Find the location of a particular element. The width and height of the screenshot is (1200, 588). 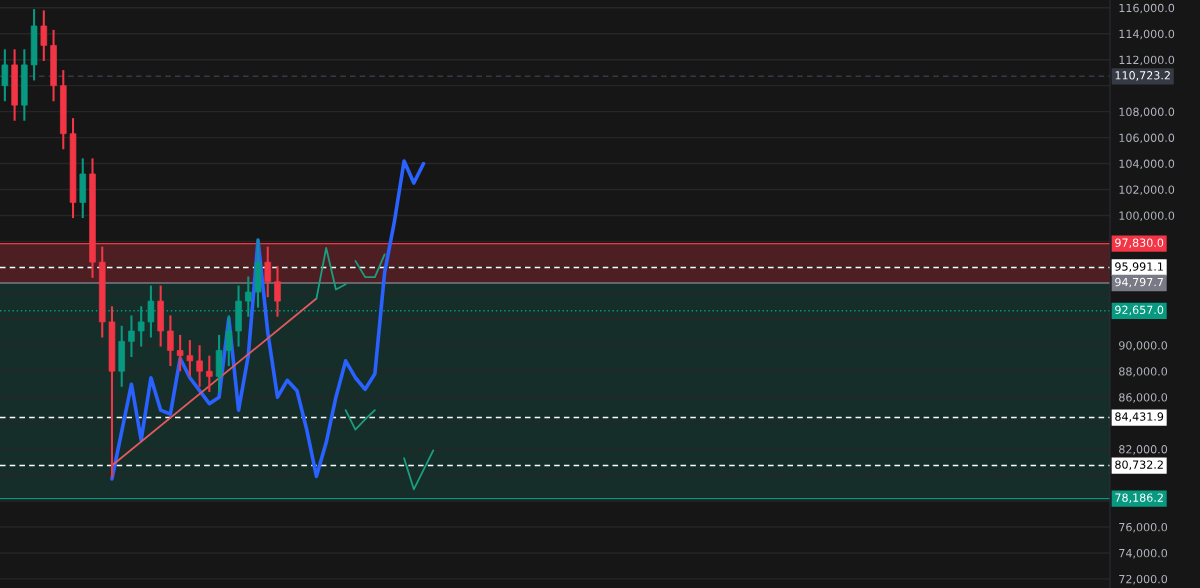

y-tick-label: 82,000.0 is located at coordinates (1143, 450).